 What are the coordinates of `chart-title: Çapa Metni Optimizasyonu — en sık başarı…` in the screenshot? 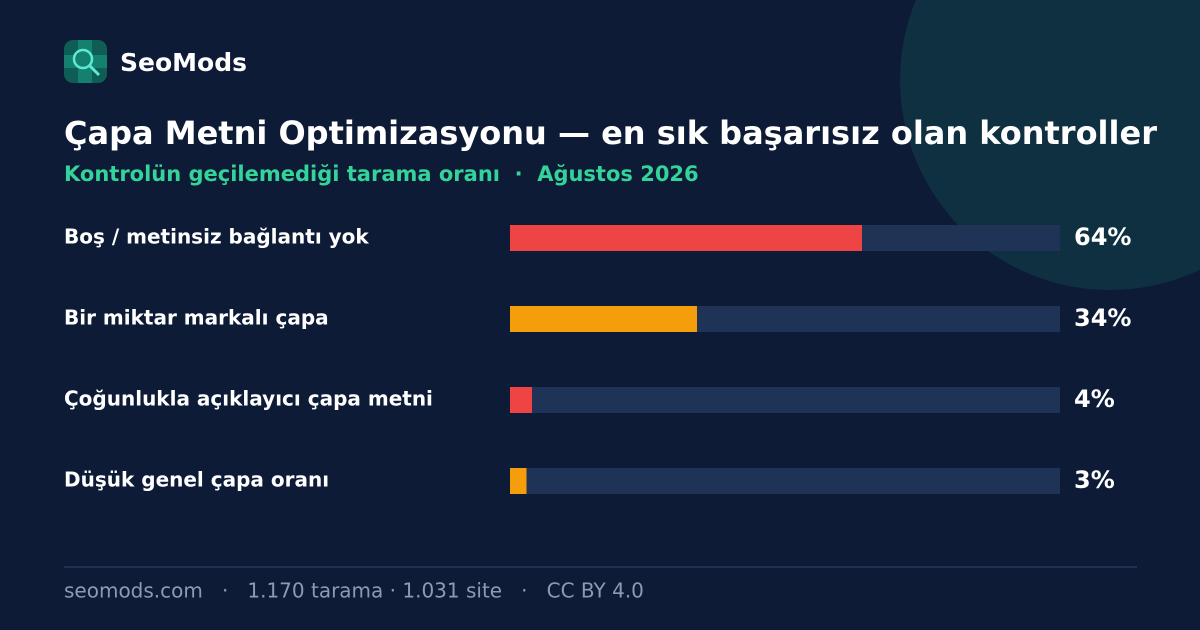 It's located at (610, 133).